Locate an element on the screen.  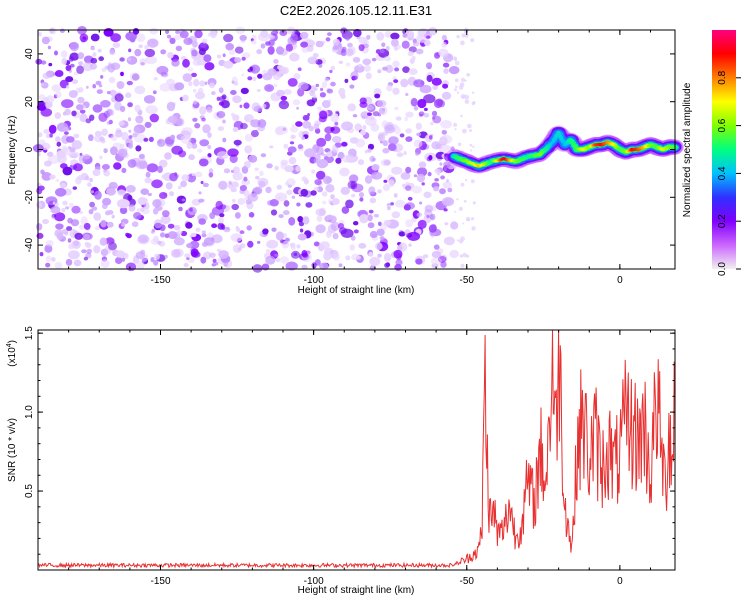
colorbar-label: Normalized spectral amplitude is located at coordinates (687, 149).